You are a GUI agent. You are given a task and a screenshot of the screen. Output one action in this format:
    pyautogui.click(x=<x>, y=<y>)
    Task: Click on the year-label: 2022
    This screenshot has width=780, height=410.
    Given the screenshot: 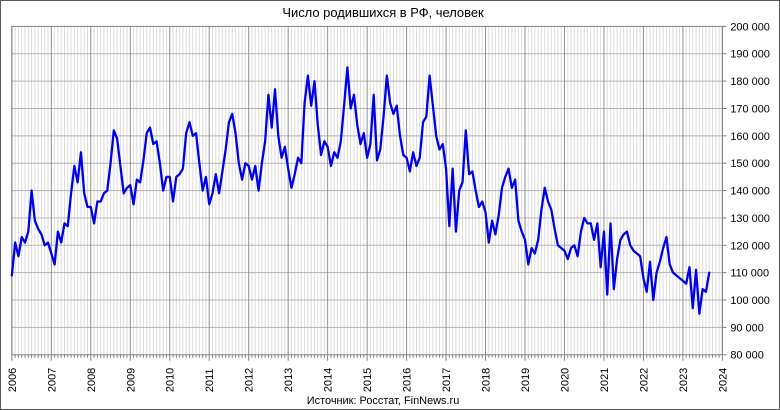 What is the action you would take?
    pyautogui.click(x=644, y=380)
    